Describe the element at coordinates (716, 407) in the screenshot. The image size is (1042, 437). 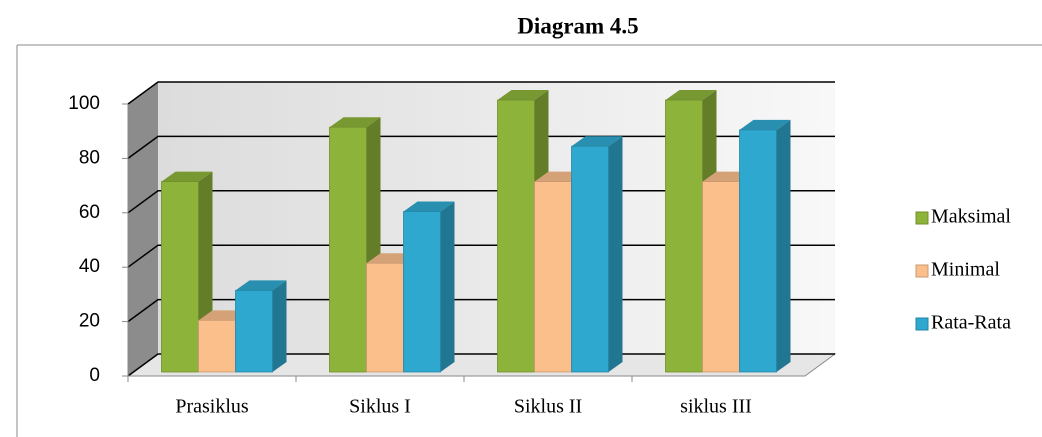
I see `x-tick-label: siklus III` at that location.